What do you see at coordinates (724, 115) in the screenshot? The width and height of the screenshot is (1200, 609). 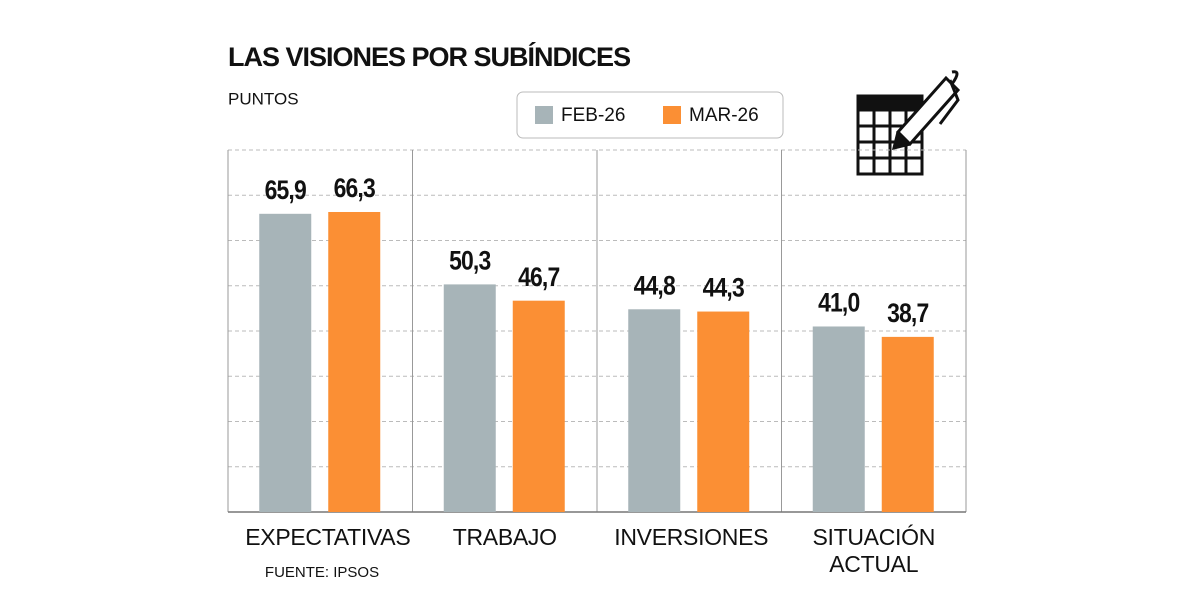 I see `legend-label: MAR-26` at bounding box center [724, 115].